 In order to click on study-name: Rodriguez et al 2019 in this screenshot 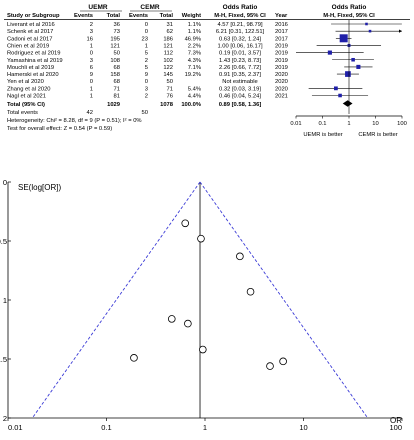, I will do `click(34, 54)`.